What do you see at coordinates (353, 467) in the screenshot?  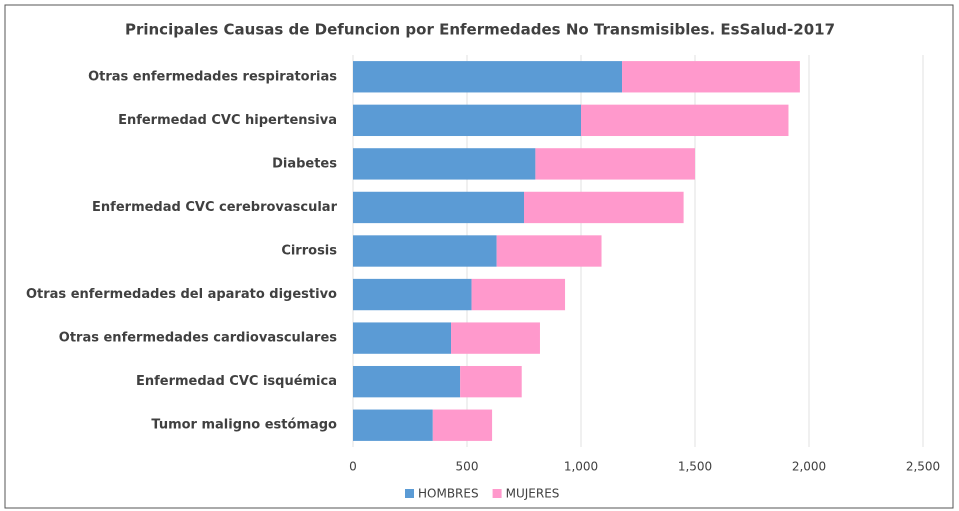 I see `x-tick-label: 0` at bounding box center [353, 467].